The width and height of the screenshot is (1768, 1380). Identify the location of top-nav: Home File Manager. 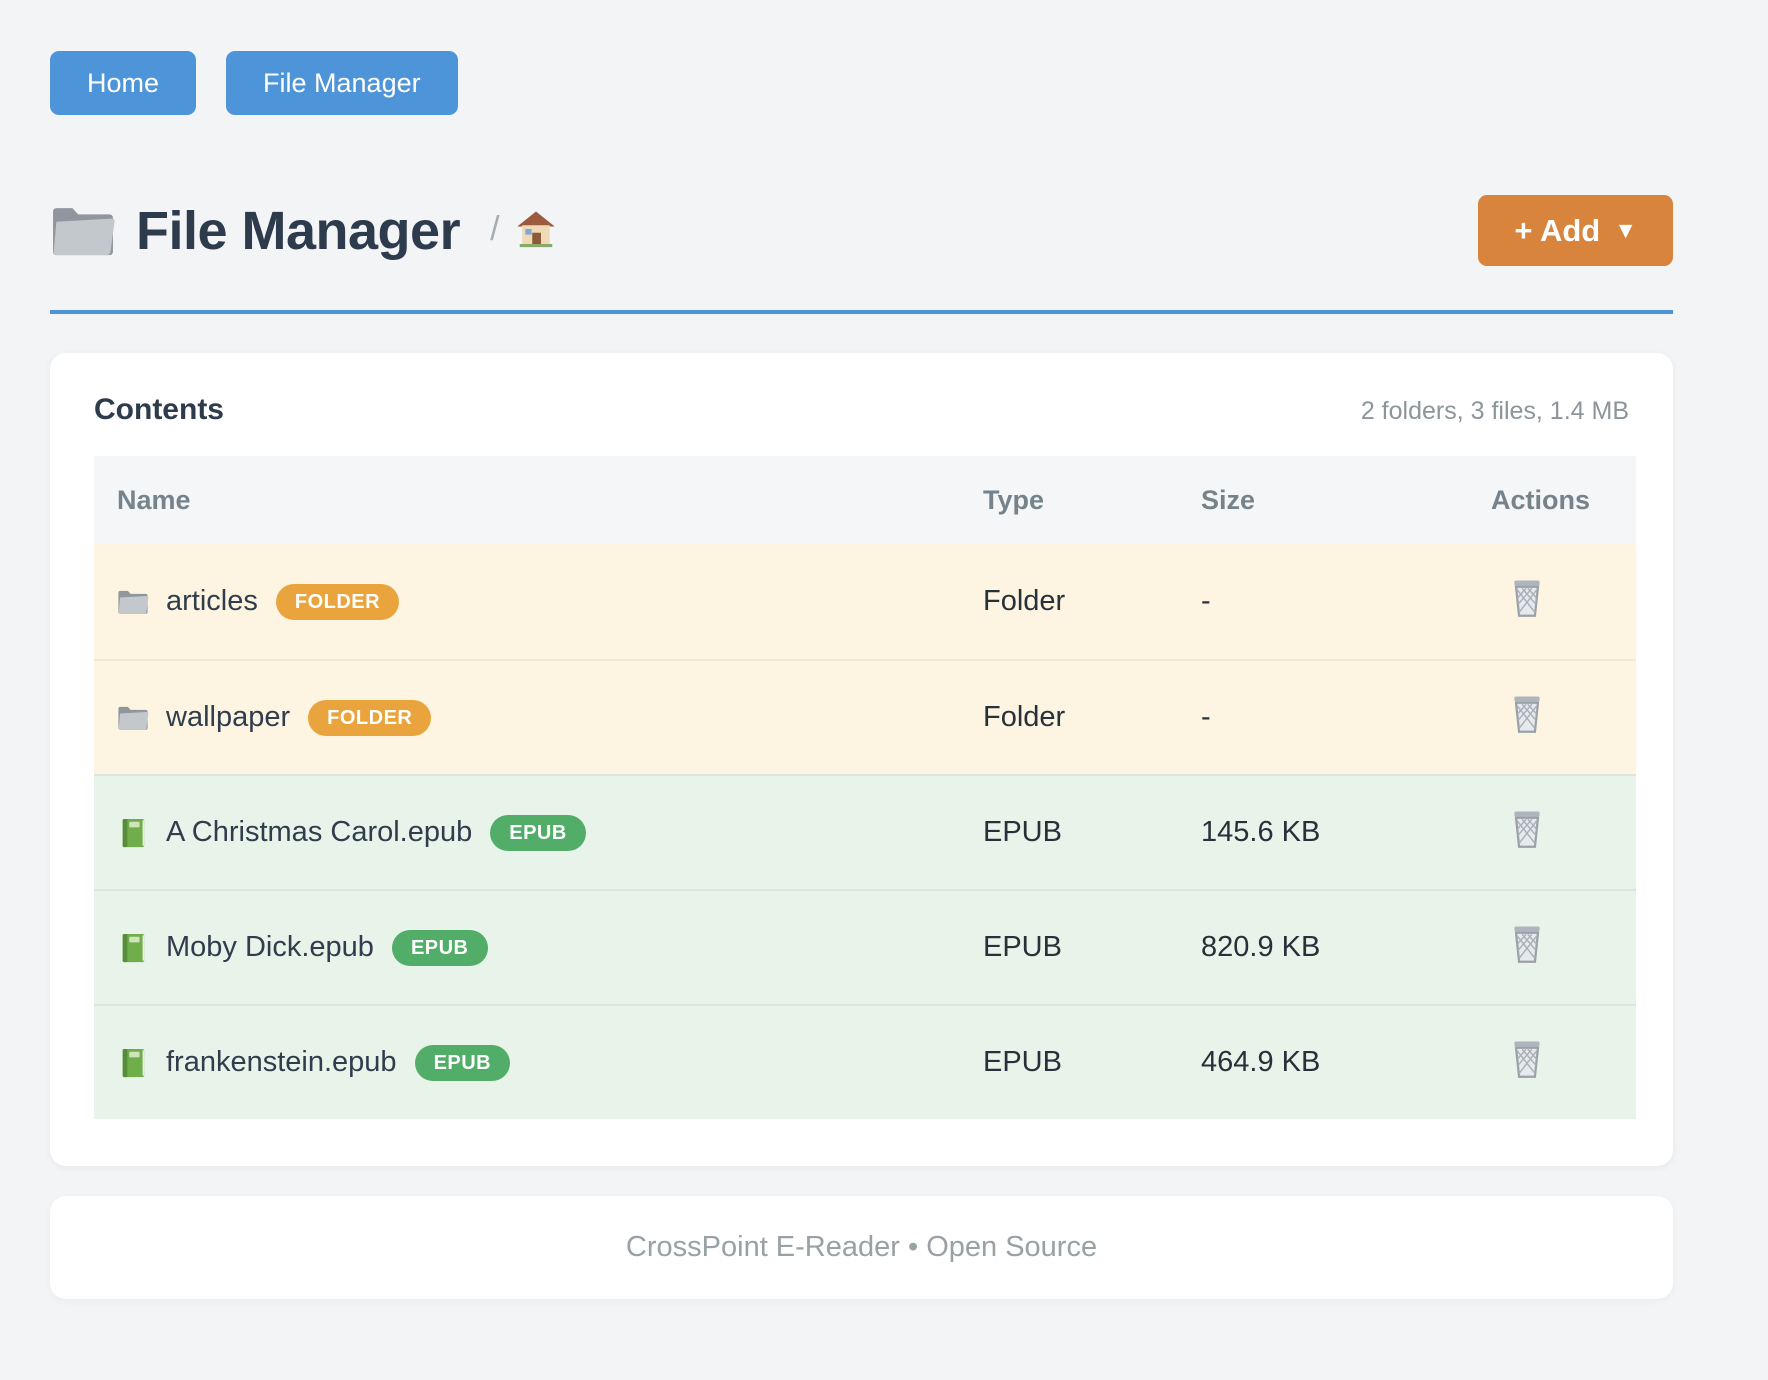
(861, 57).